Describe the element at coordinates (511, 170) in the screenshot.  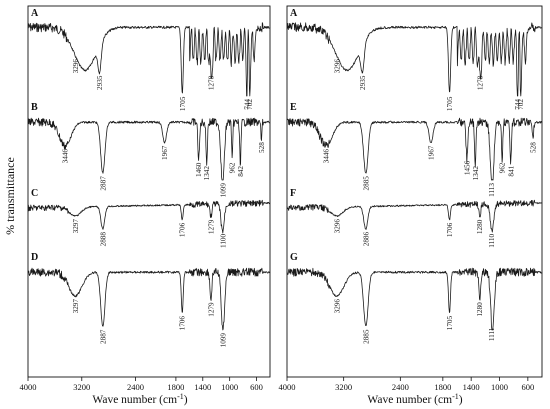
I see `peak-label: 841` at that location.